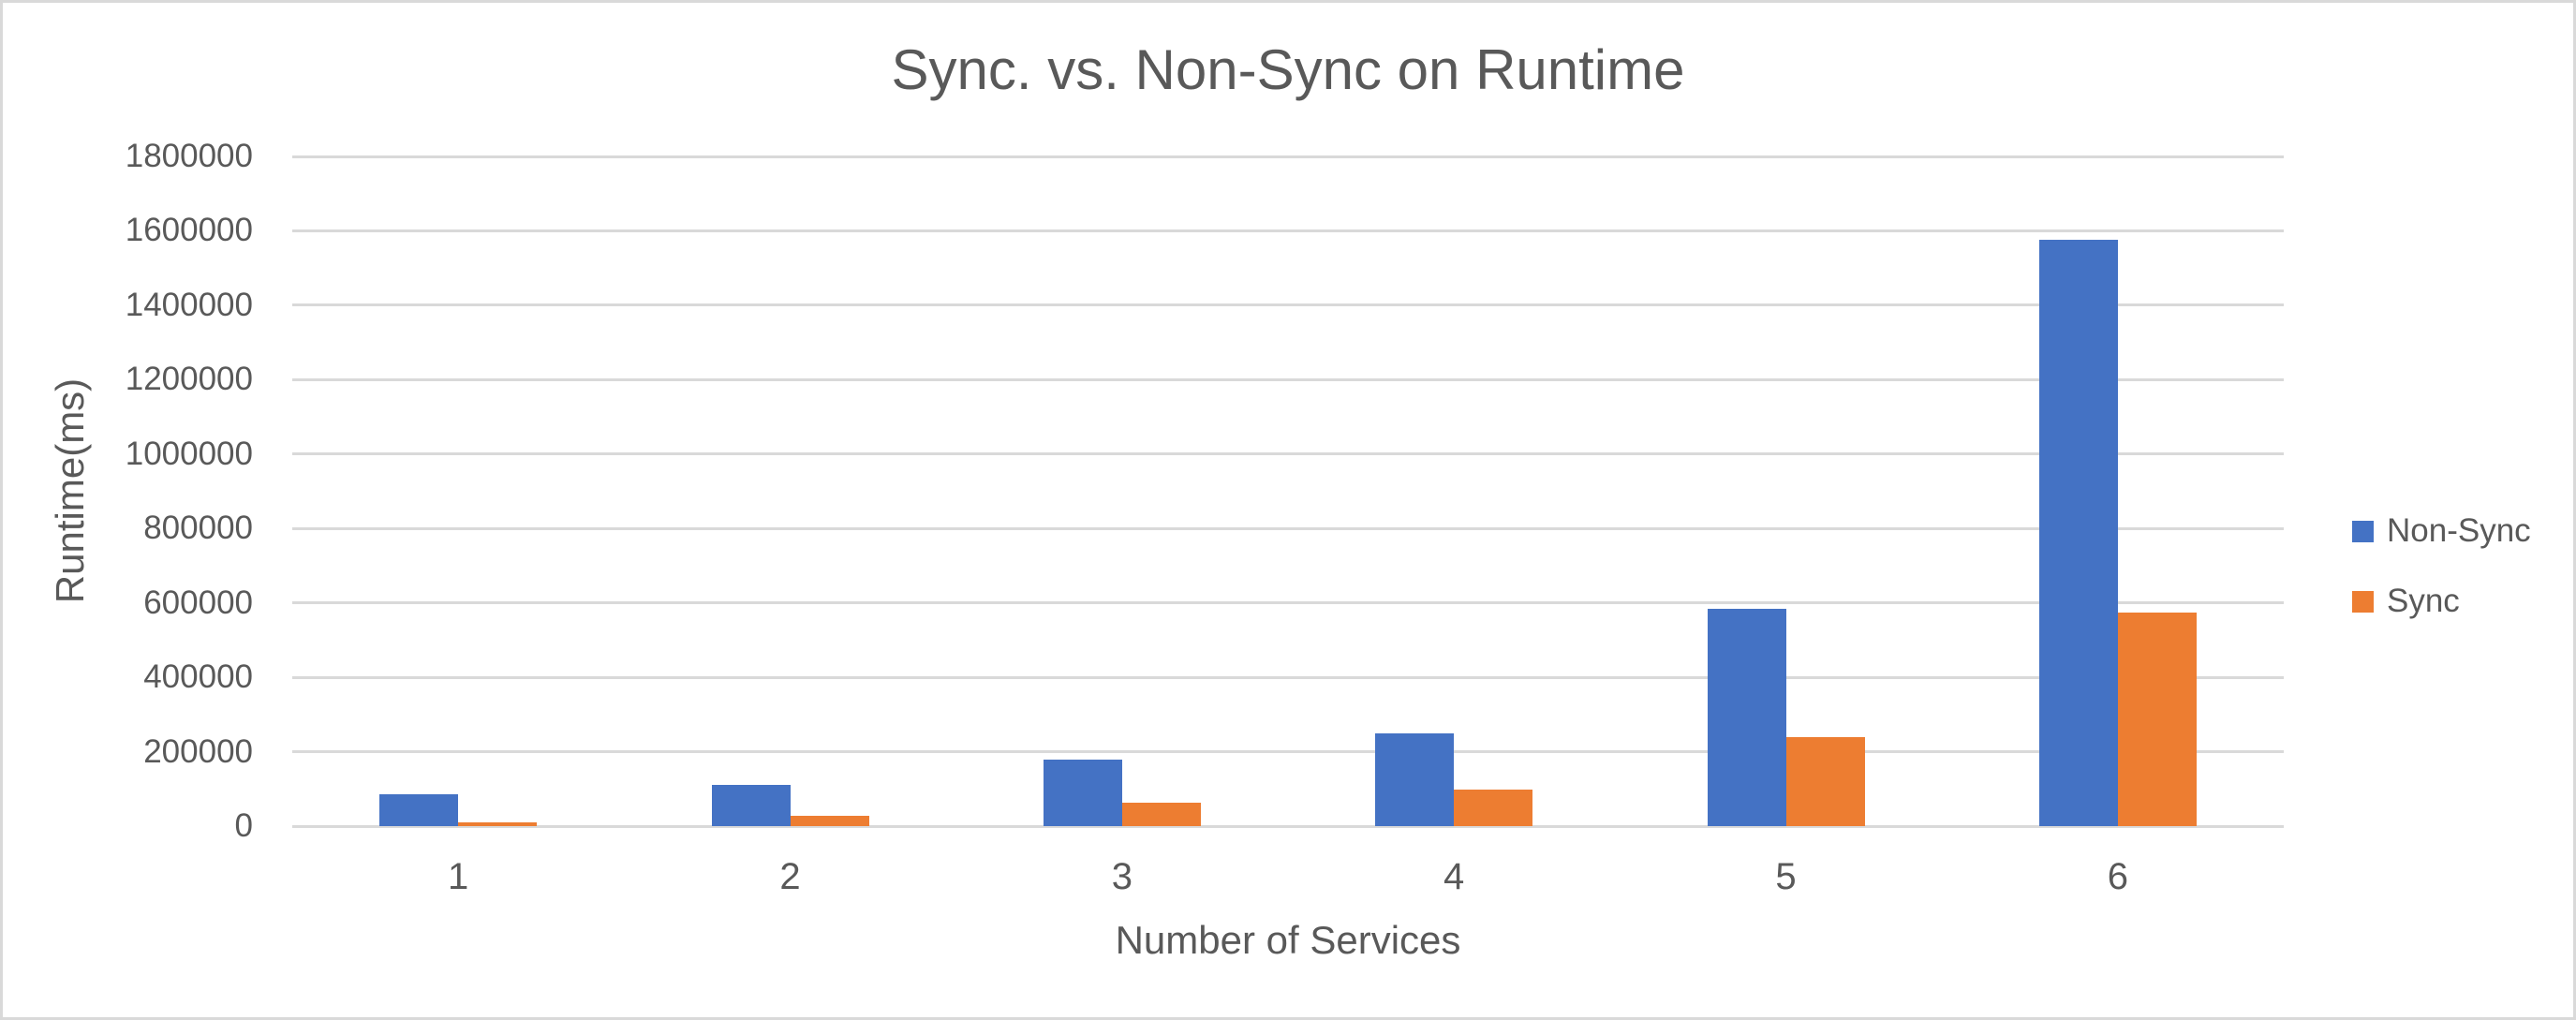  Describe the element at coordinates (189, 156) in the screenshot. I see `y-tick-label: 1800000` at that location.